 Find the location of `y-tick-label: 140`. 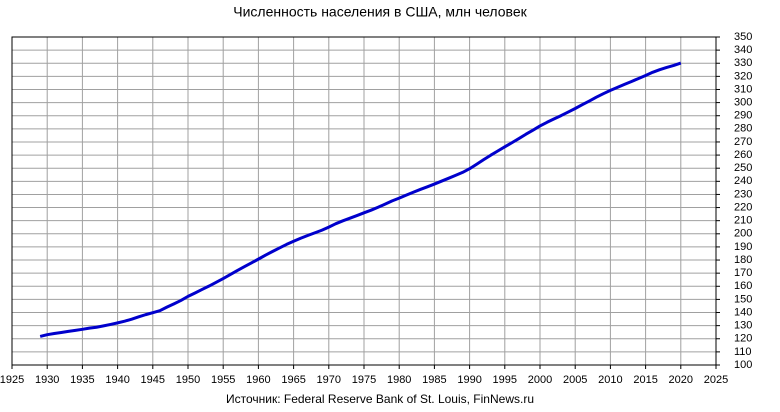

y-tick-label: 140 is located at coordinates (743, 312).